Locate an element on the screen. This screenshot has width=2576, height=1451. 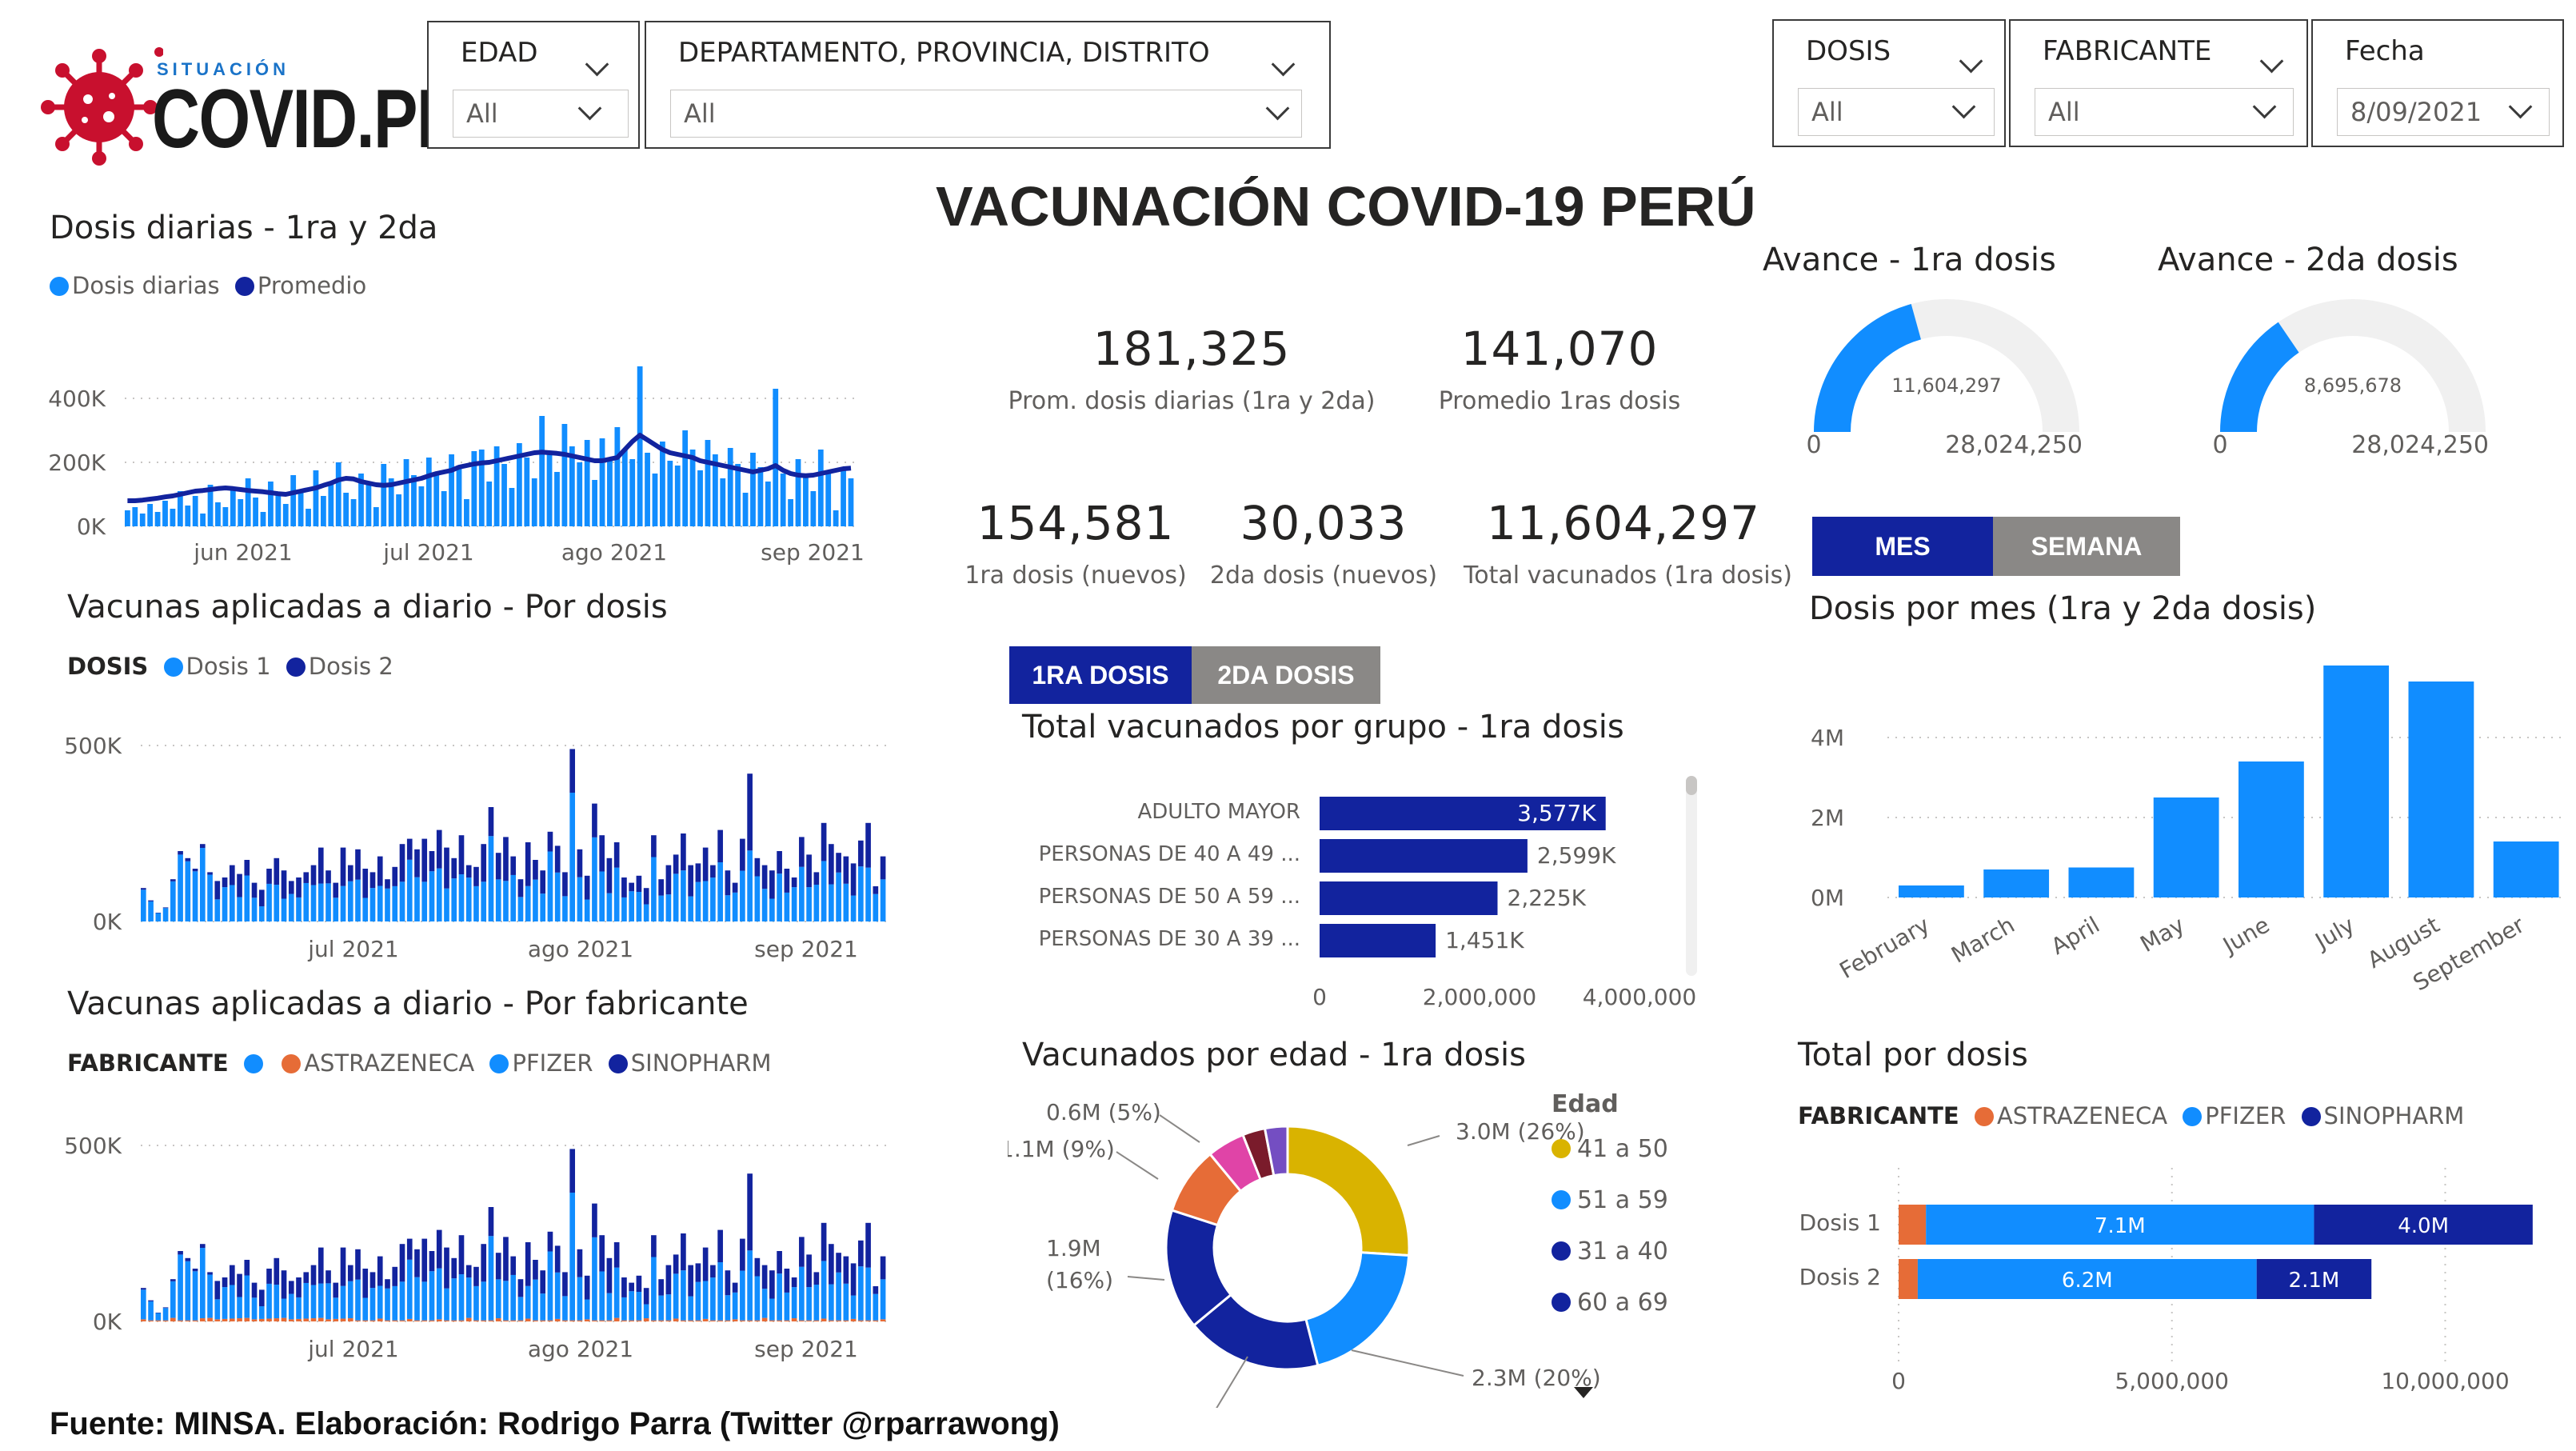
x-tick-label: 2,000,000 is located at coordinates (1480, 997).